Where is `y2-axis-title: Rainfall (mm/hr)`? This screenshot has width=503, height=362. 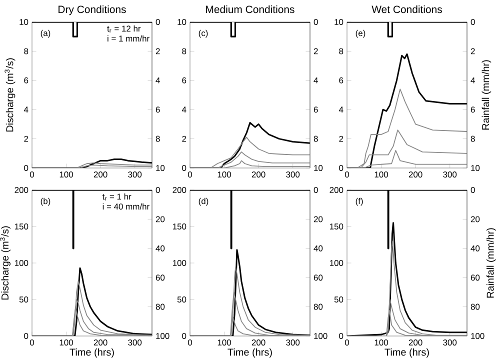 y2-axis-title: Rainfall (mm/hr) is located at coordinates (487, 95).